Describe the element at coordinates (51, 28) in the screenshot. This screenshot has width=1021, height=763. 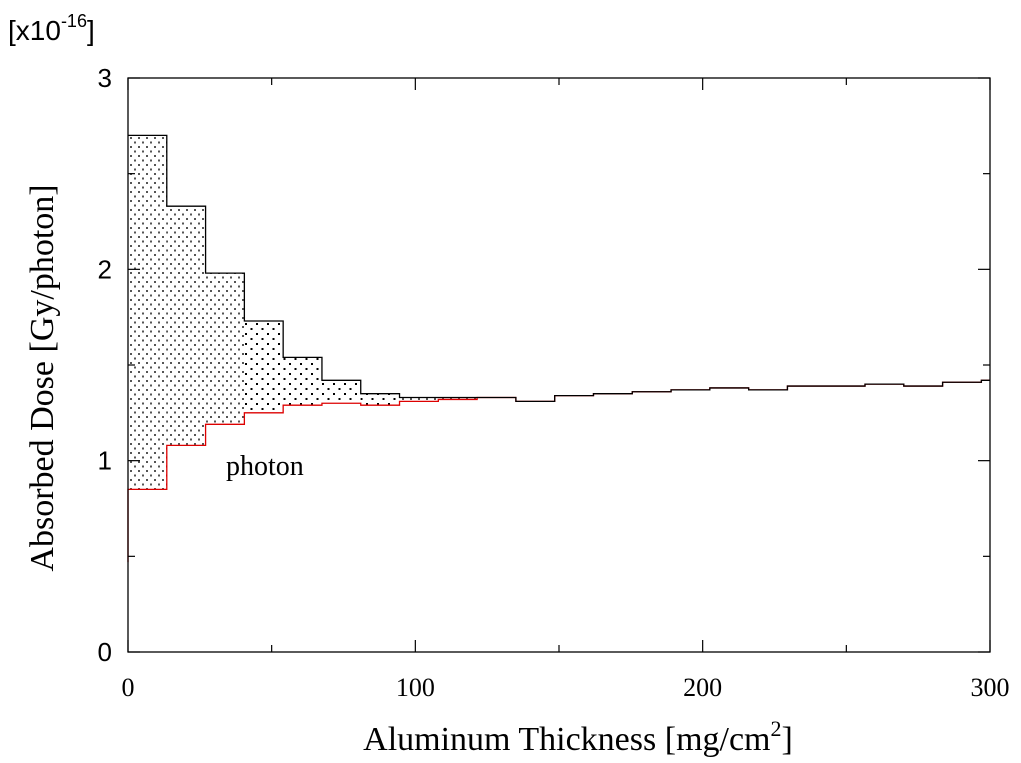
I see `scale-factor-label: [x10-16]` at that location.